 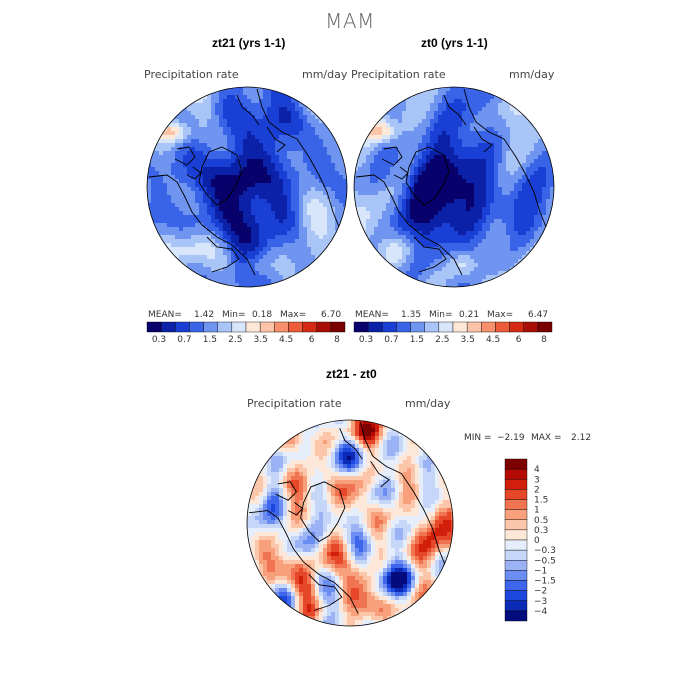 What do you see at coordinates (511, 438) in the screenshot?
I see `stat-min-diff: −2.19` at bounding box center [511, 438].